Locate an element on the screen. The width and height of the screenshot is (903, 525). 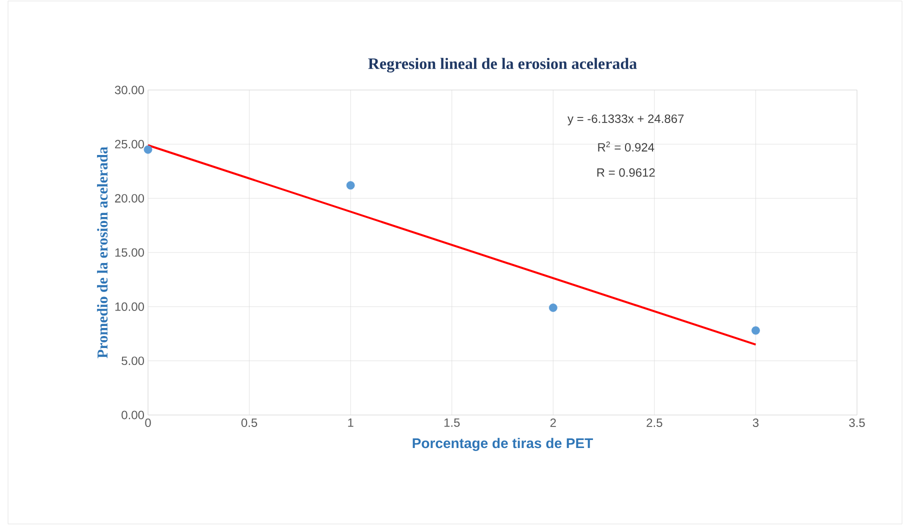
y-tick-label: 5.00 is located at coordinates (133, 361).